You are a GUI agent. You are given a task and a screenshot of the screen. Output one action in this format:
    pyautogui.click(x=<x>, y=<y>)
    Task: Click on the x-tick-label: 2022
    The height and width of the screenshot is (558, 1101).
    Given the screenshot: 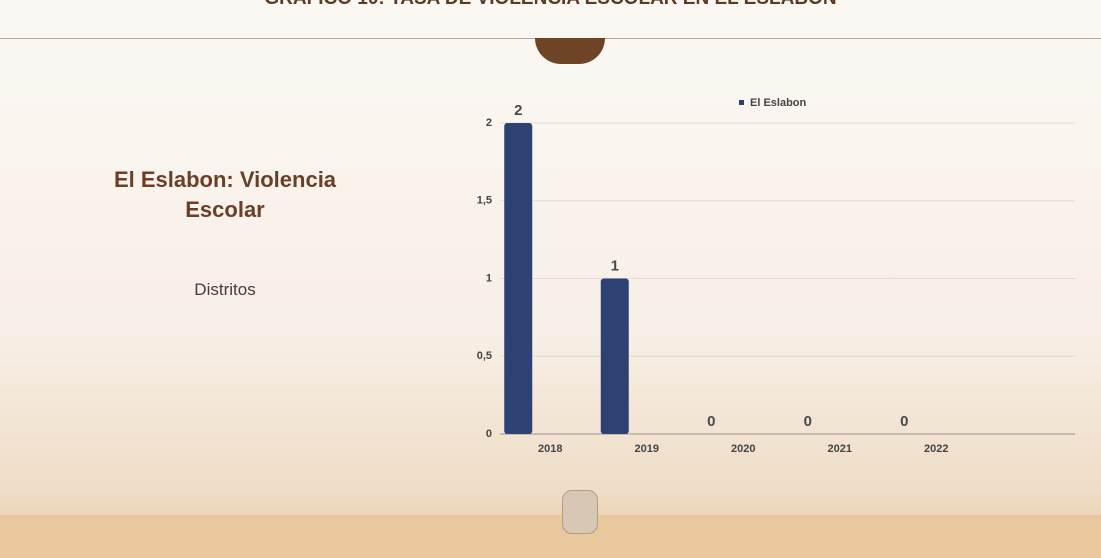 What is the action you would take?
    pyautogui.click(x=936, y=449)
    